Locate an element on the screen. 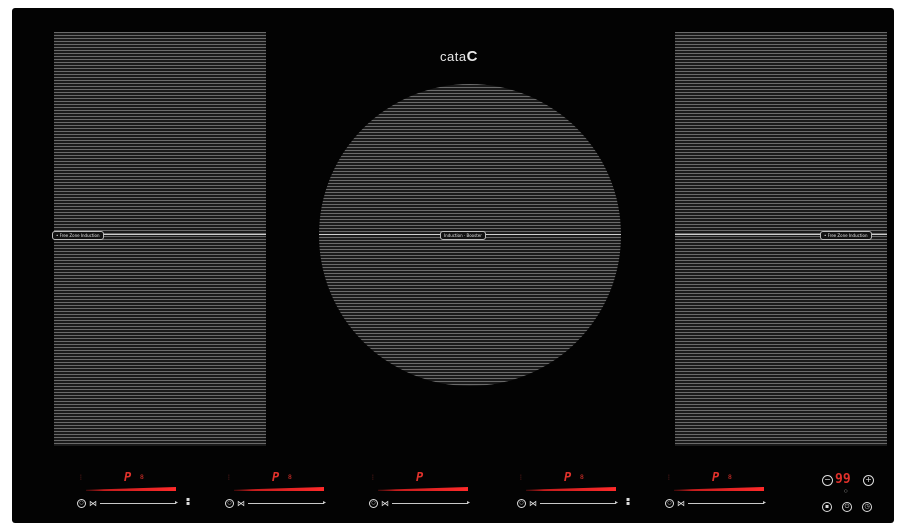 The width and height of the screenshot is (907, 532). zone-control-5: ⋮ P 8 ○ ⋈ ▸ is located at coordinates (720, 492).